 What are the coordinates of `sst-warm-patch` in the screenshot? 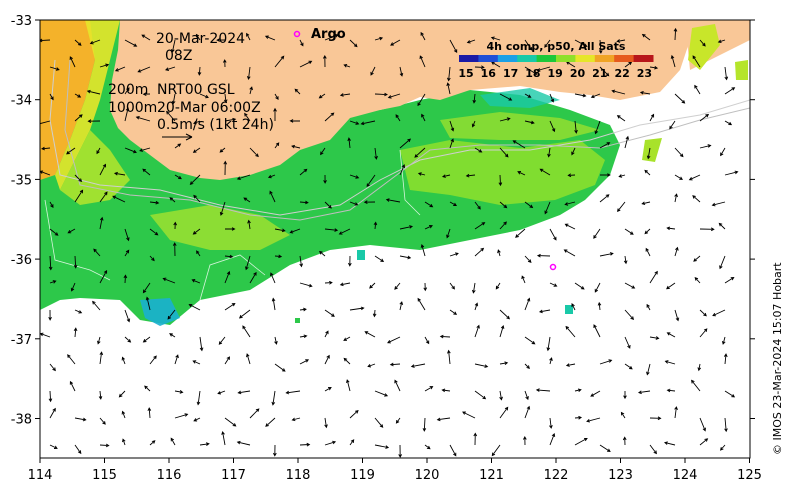 It's located at (502, 172).